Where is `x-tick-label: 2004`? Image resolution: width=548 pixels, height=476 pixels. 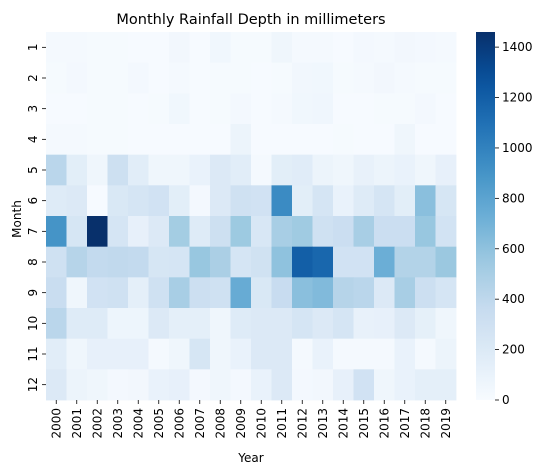
x-tick-label: 2004 is located at coordinates (138, 423).